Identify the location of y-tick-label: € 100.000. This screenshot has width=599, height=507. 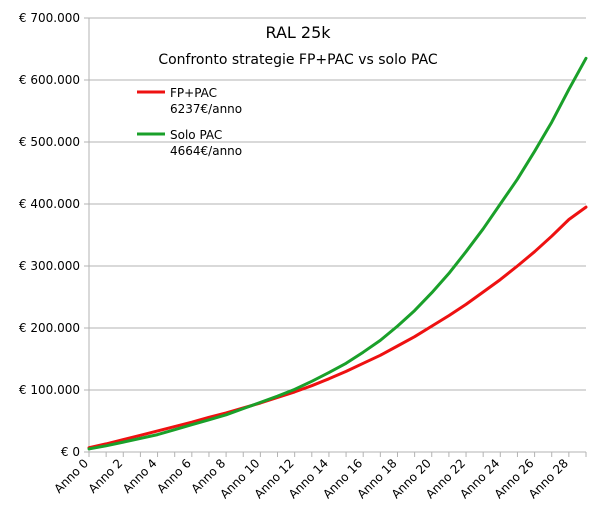
(49, 390).